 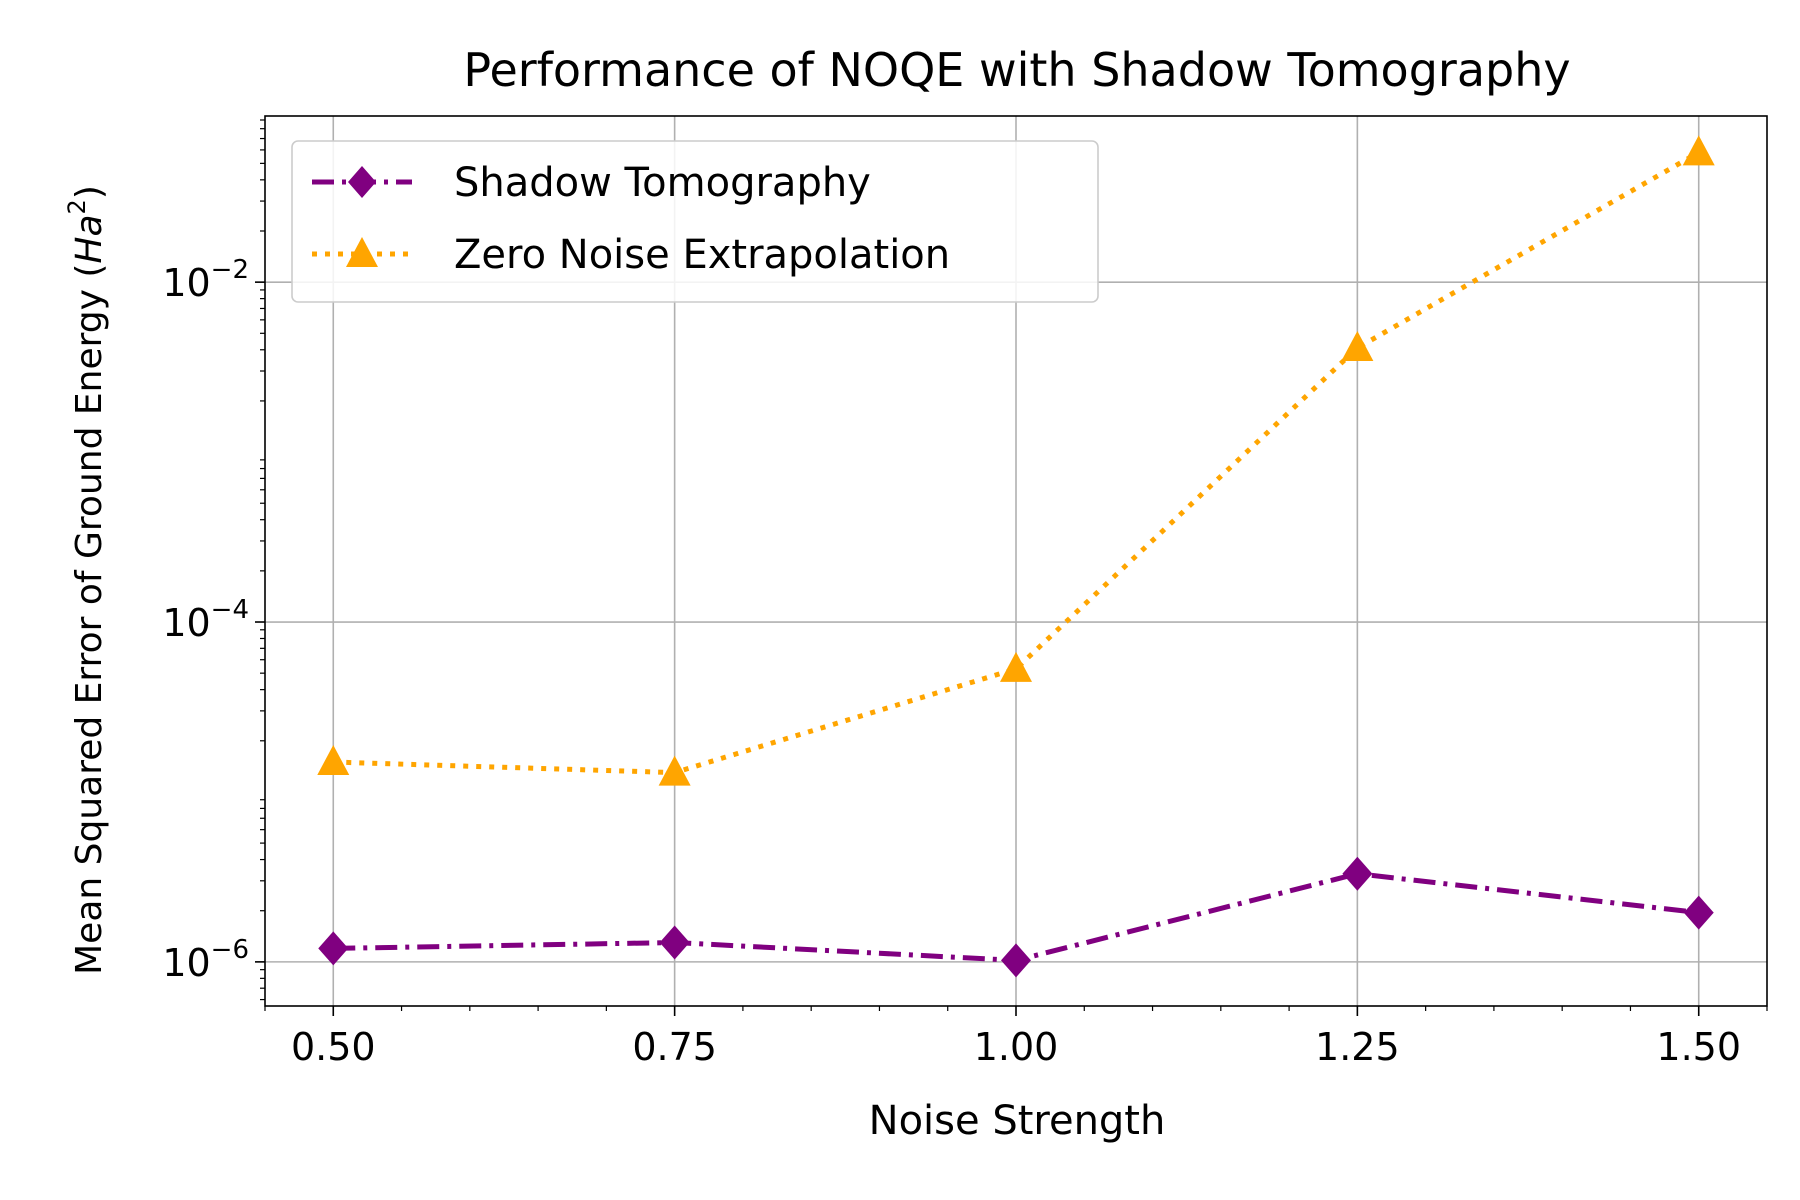 I want to click on y-axis-label-text: Mean Squared Error of Ground Energy, so click(x=89, y=632).